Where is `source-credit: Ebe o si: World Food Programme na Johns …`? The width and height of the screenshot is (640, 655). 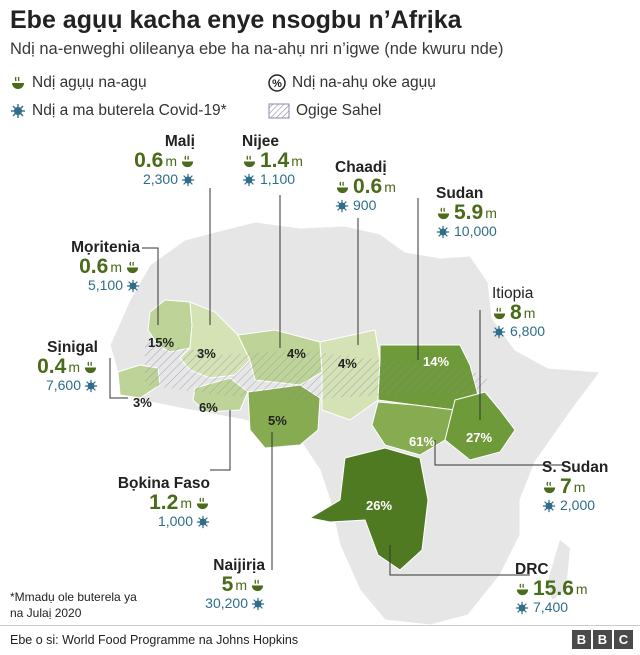
source-credit: Ebe o si: World Food Programme na Johns … is located at coordinates (154, 640).